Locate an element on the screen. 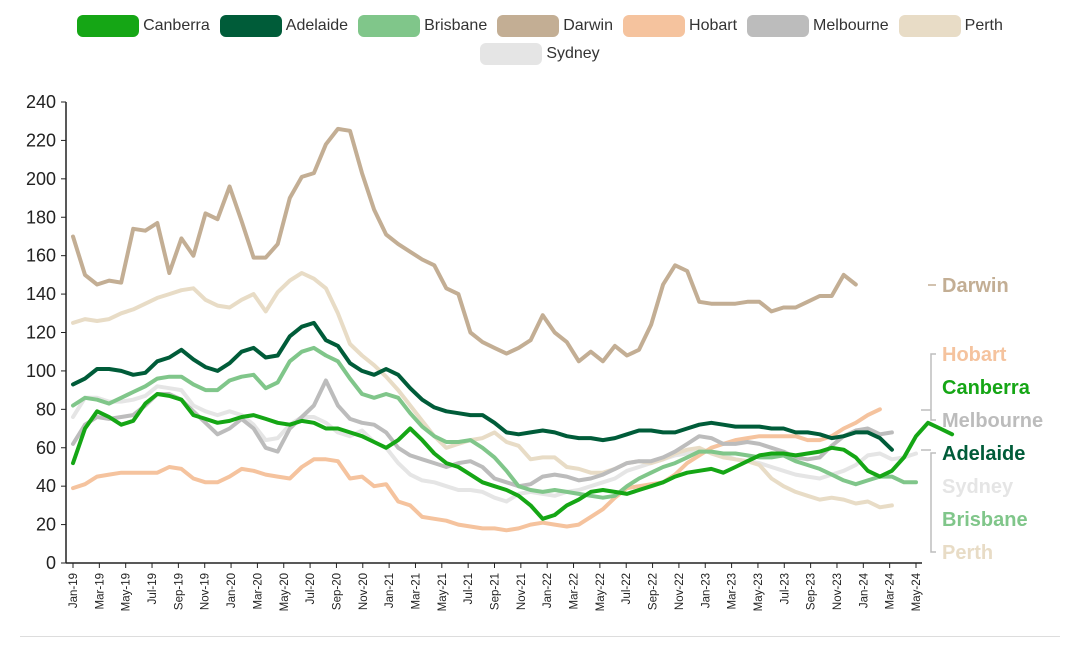 The height and width of the screenshot is (657, 1080). x-tick-label: Mar-21 is located at coordinates (416, 591).